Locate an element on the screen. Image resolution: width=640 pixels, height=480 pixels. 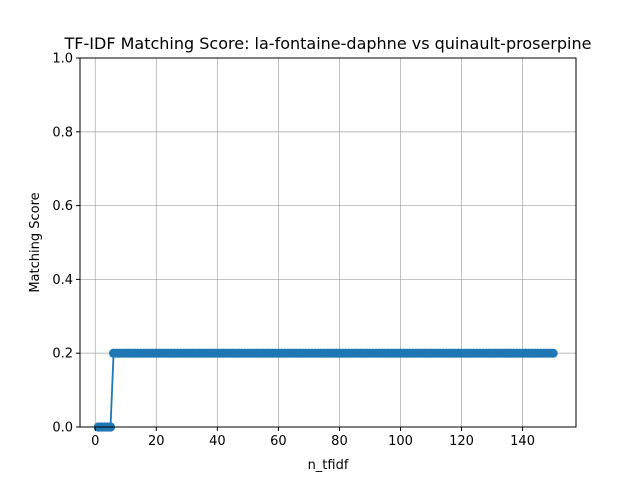
y-tick-label: 1.0 is located at coordinates (62, 59).